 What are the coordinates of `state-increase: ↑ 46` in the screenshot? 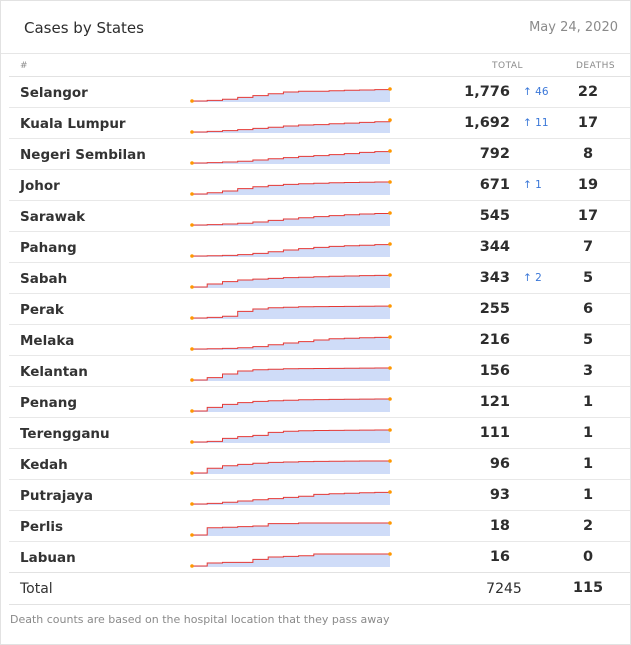 It's located at (536, 92).